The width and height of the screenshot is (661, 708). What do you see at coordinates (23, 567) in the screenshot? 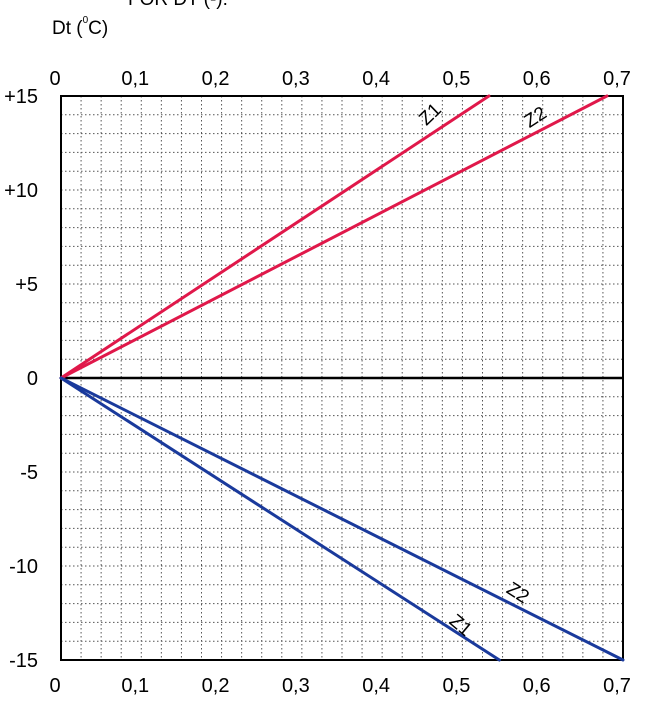
I see `y-tick-label: -10` at bounding box center [23, 567].